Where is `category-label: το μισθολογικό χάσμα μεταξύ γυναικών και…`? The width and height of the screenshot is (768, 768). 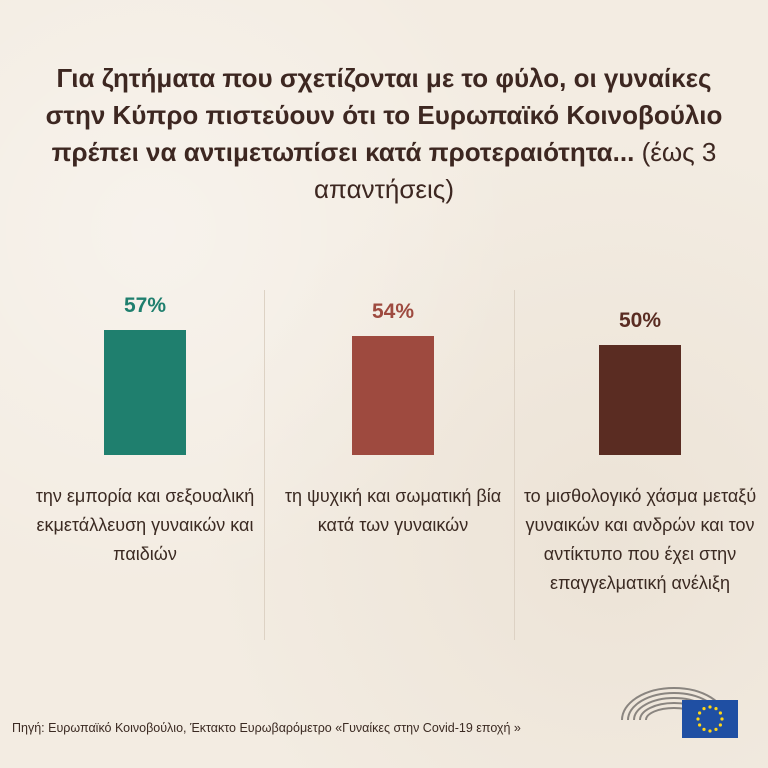 category-label: το μισθολογικό χάσμα μεταξύ γυναικών και… is located at coordinates (640, 539).